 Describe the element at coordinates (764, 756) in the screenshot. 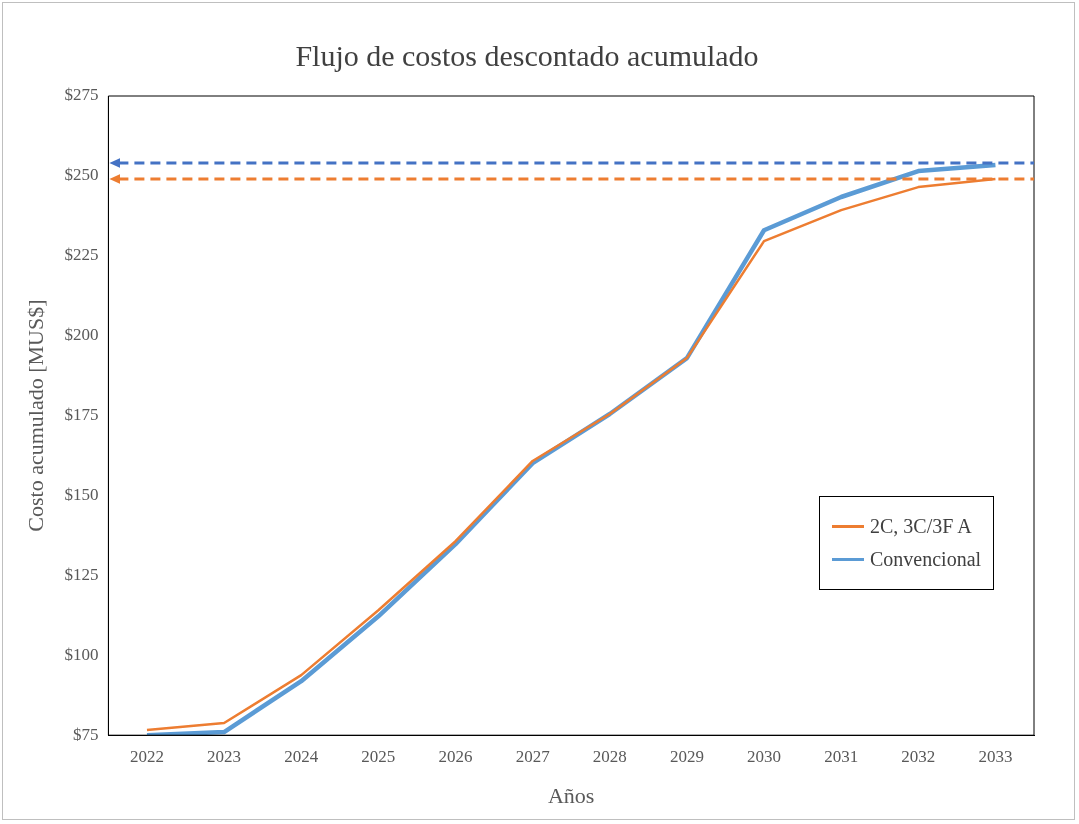

I see `x-tick-label: 2030` at that location.